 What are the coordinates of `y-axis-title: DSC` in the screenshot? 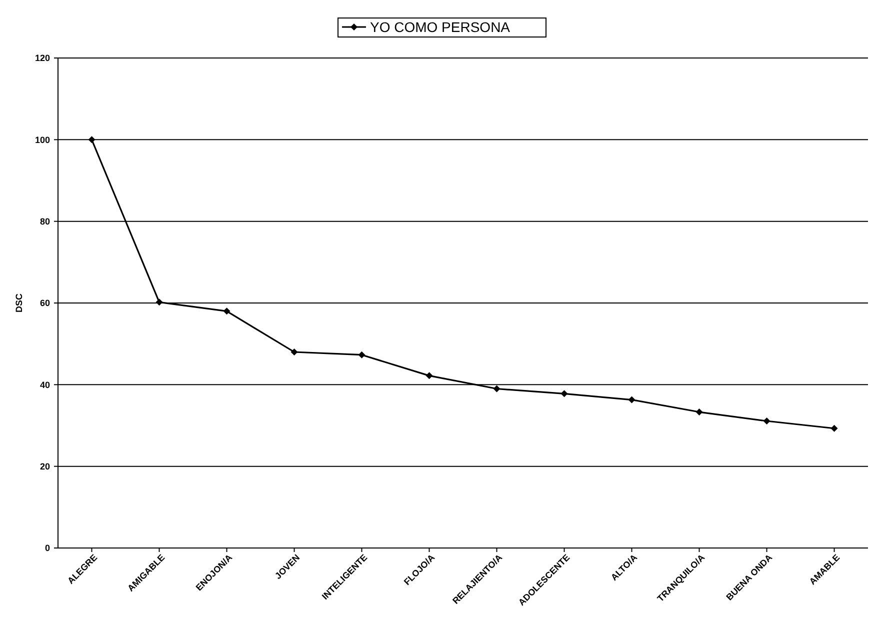 It's located at (19, 303).